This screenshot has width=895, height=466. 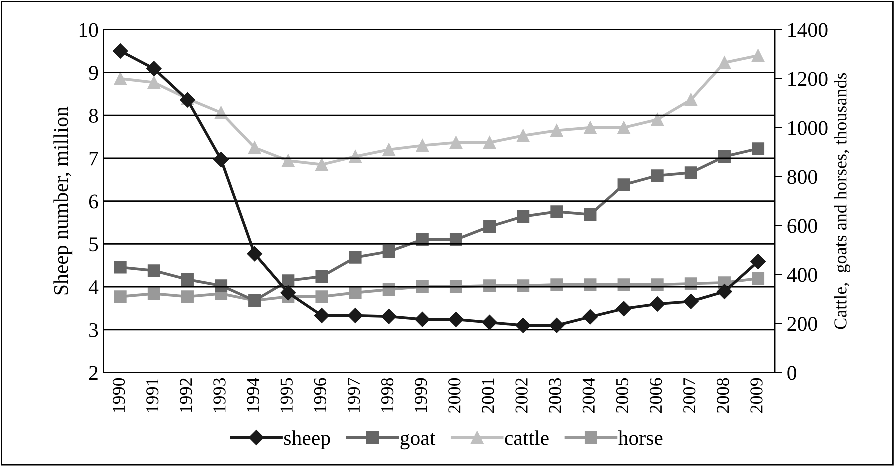 I want to click on x-tick-label: 1995, so click(x=286, y=395).